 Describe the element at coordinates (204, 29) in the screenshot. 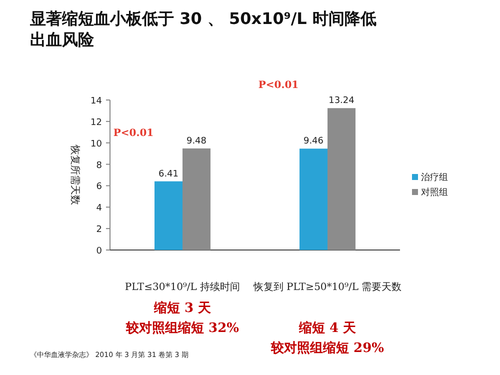

I see `chart-title: 显著缩短血小板低于 30 、 50x10⁹/L 时间降低出血风险` at that location.